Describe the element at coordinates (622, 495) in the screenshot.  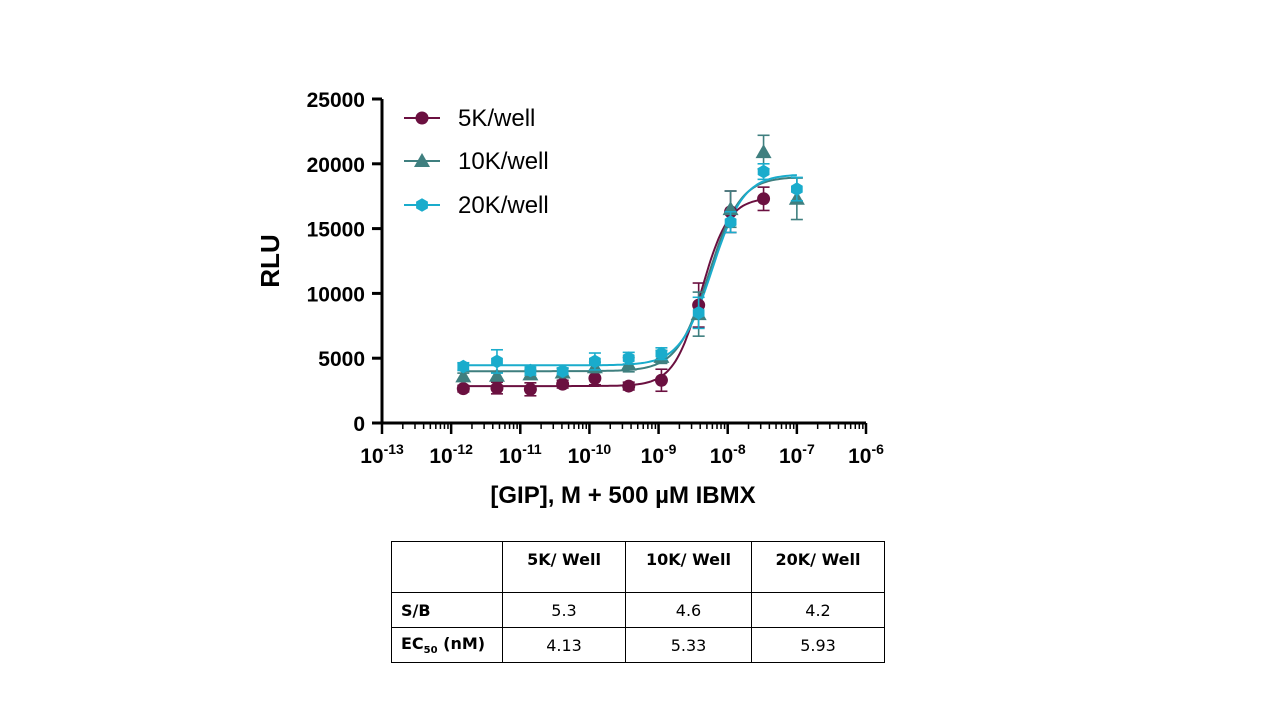
I see `x-axis-label: [GIP], M + 500 µM IBMX` at that location.